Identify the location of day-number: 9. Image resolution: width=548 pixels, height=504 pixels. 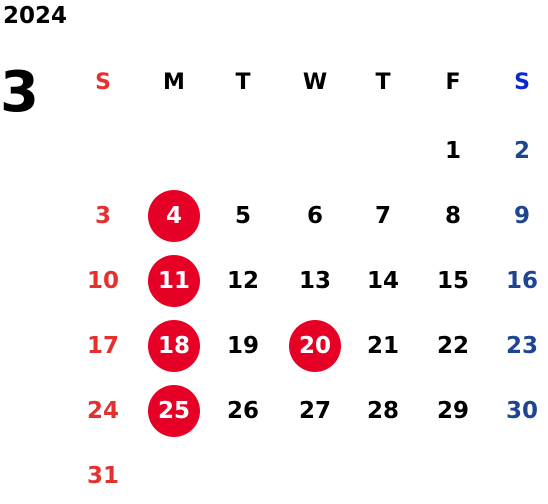
(521, 216).